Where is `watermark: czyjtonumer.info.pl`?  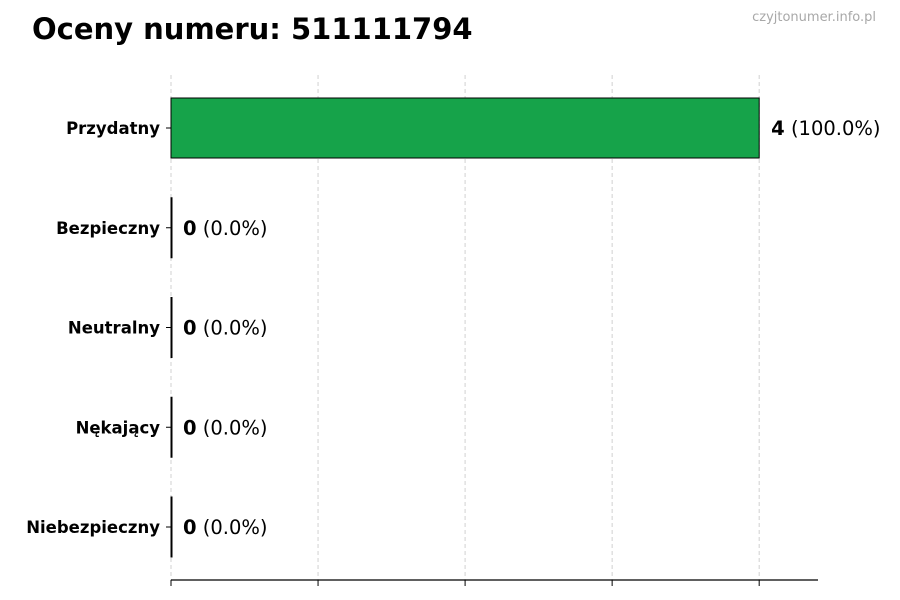
watermark: czyjtonumer.info.pl is located at coordinates (814, 17).